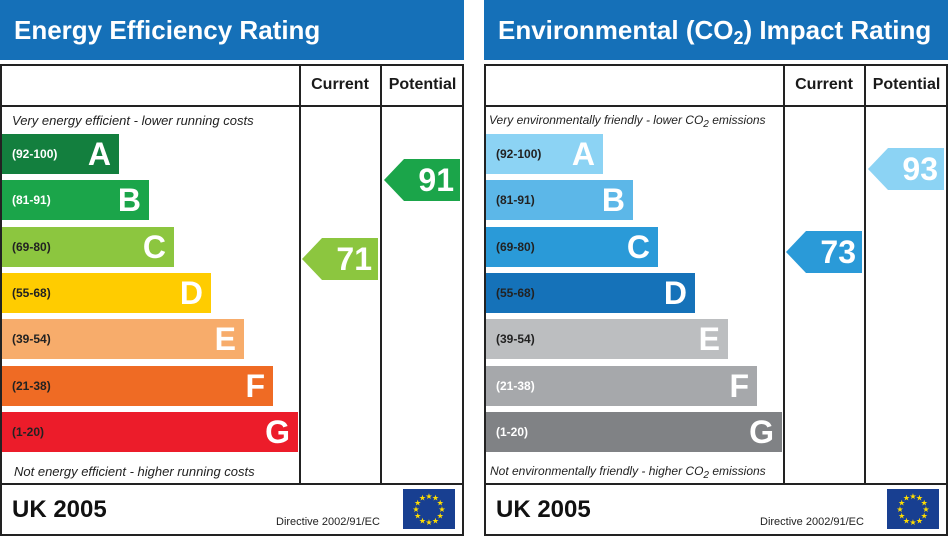 Image resolution: width=948 pixels, height=536 pixels. Describe the element at coordinates (761, 431) in the screenshot. I see `environmental-band-letter: G` at that location.